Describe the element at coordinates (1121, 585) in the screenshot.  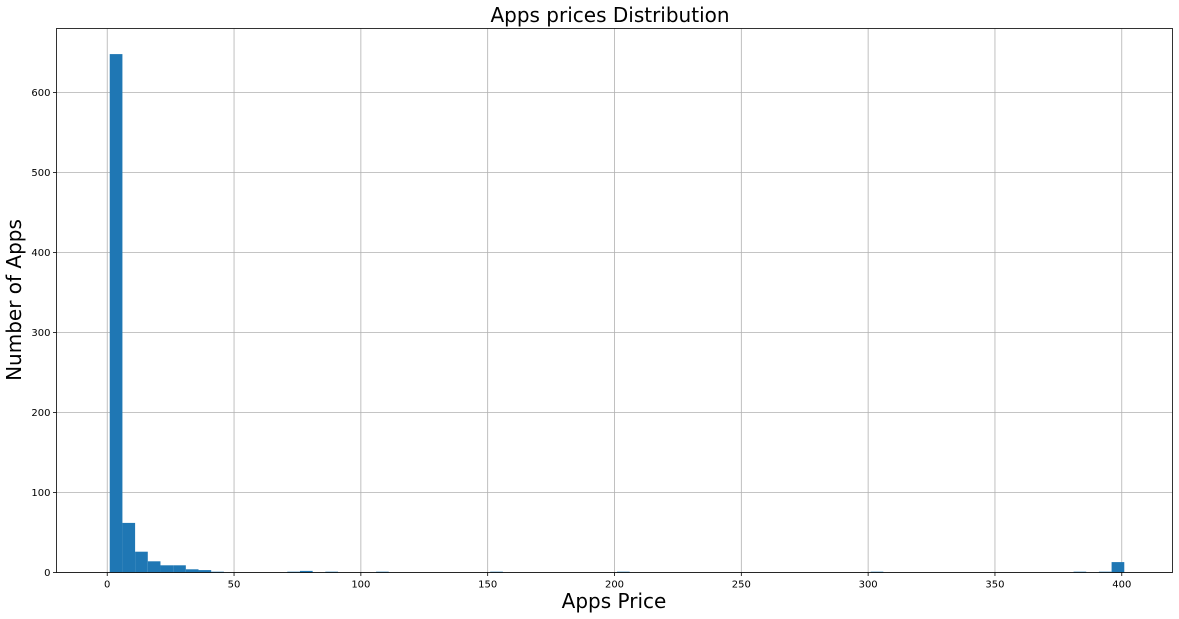
I see `x-tick-label-8: 400` at that location.